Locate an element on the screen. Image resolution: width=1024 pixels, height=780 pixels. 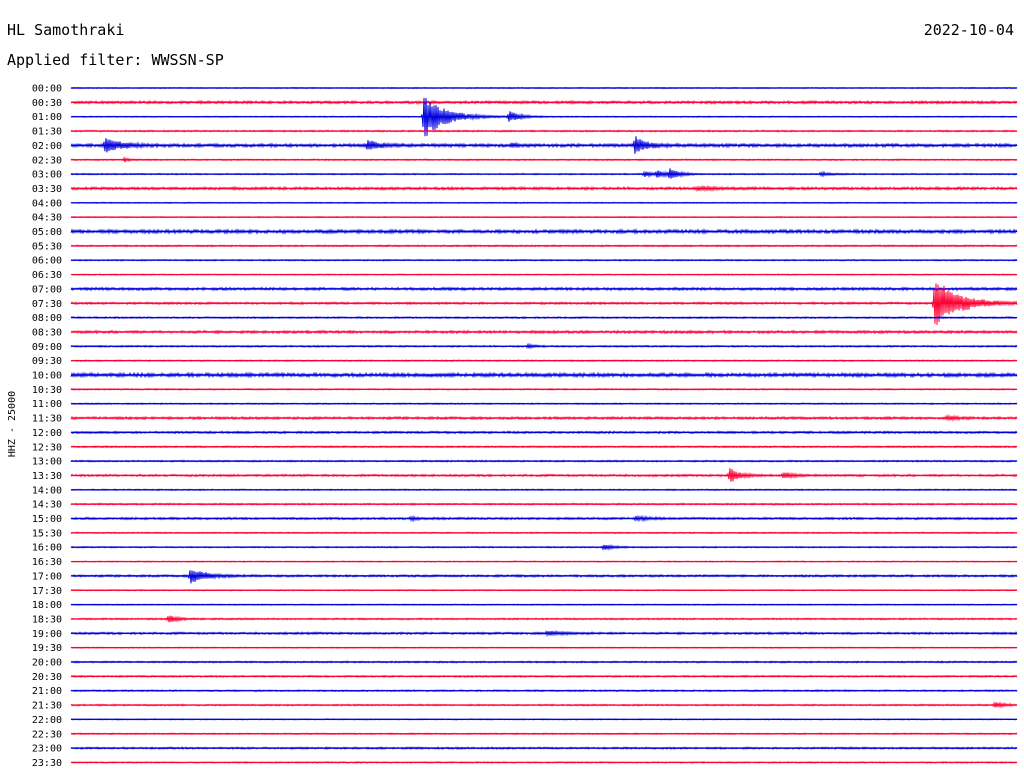
time-tick-label: 06:30 is located at coordinates (47, 275).